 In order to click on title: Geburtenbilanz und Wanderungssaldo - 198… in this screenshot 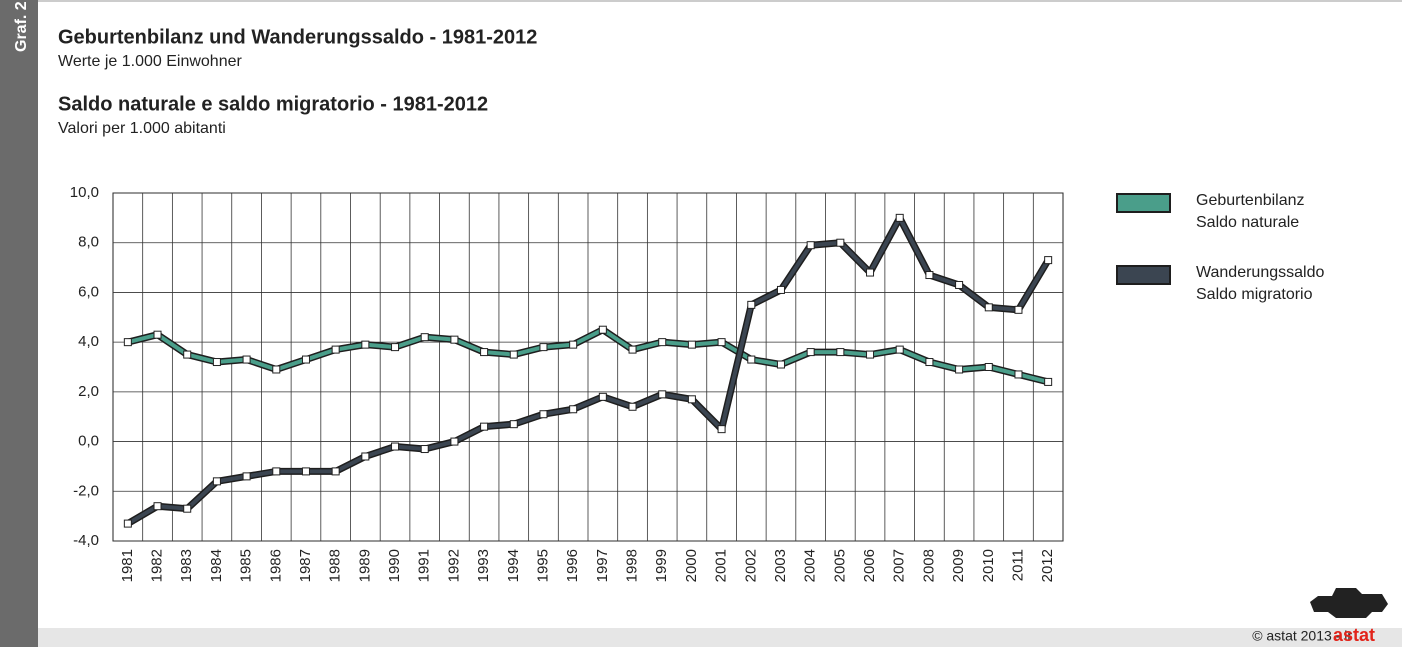, I will do `click(297, 37)`.